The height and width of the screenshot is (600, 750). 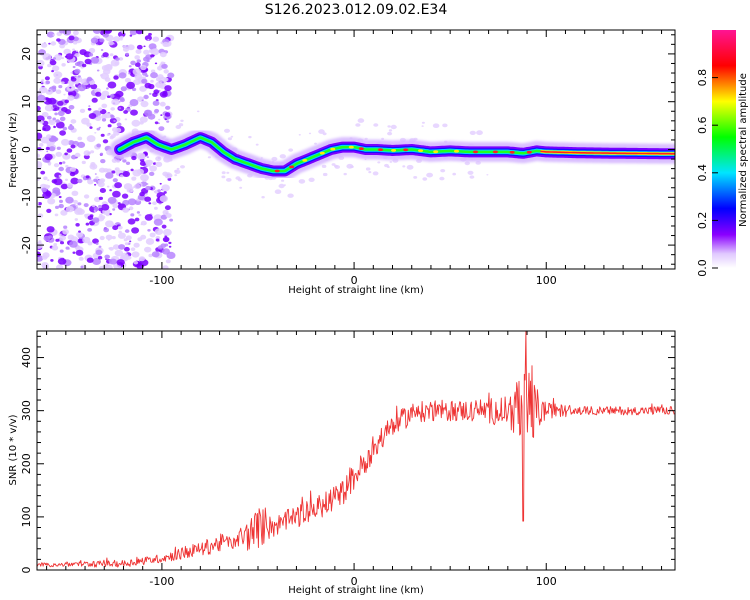 What do you see at coordinates (743, 150) in the screenshot?
I see `colorbar-label: Normalized spectral amplitude` at bounding box center [743, 150].